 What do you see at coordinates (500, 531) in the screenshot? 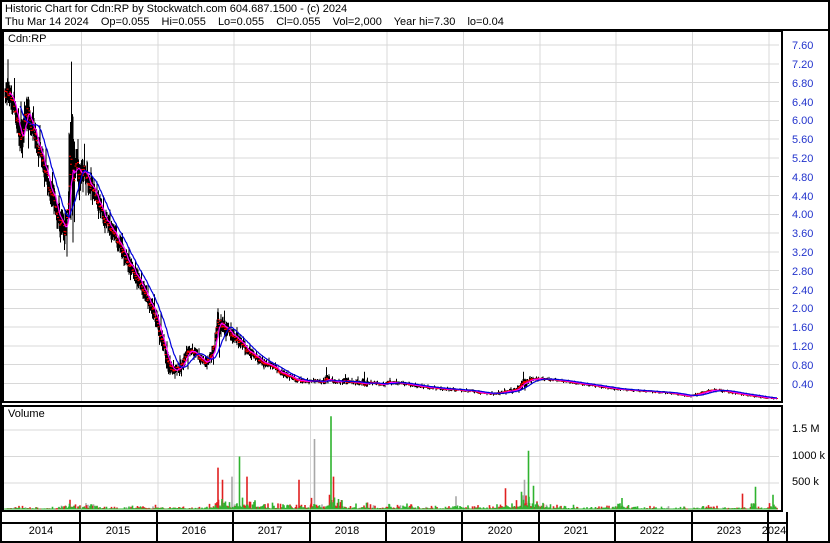
I see `year-label: 2020` at bounding box center [500, 531].